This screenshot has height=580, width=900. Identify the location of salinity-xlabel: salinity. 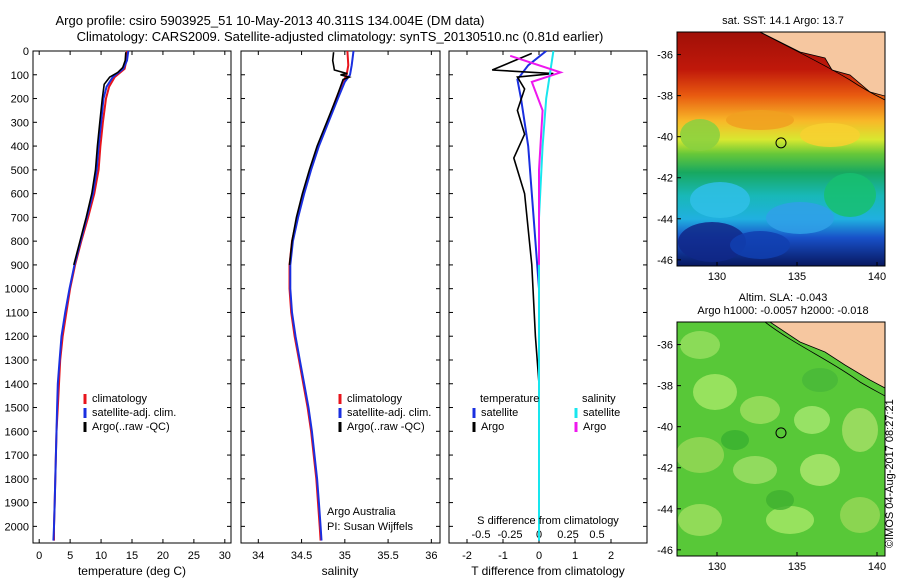
(340, 571).